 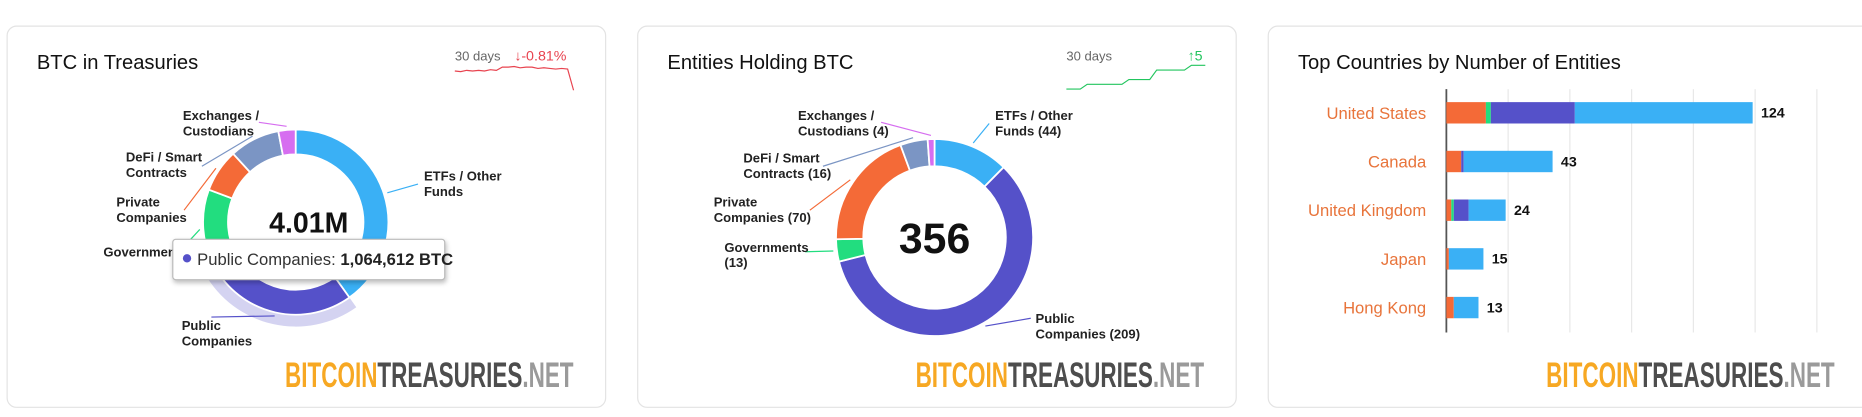 I want to click on center-label: 4.01M, so click(x=308, y=223).